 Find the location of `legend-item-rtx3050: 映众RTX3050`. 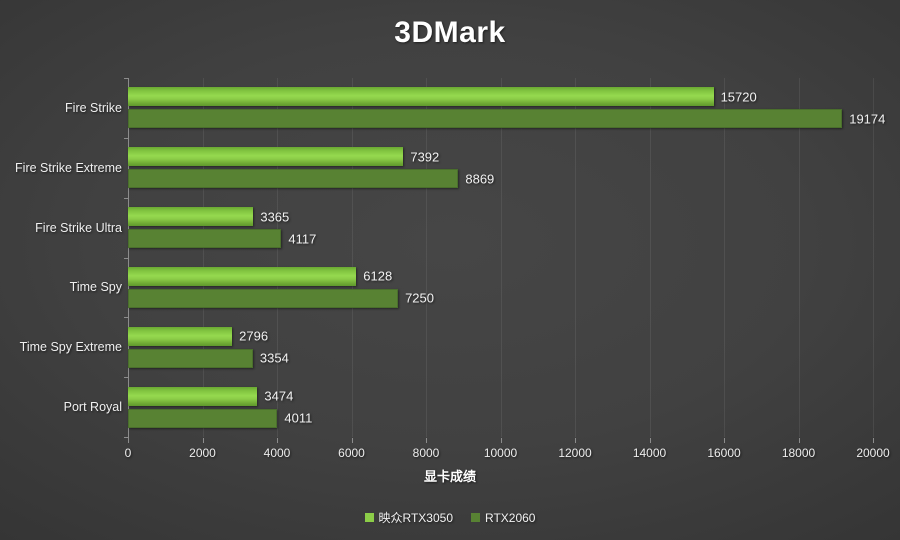

legend-item-rtx3050: 映众RTX3050 is located at coordinates (408, 517).